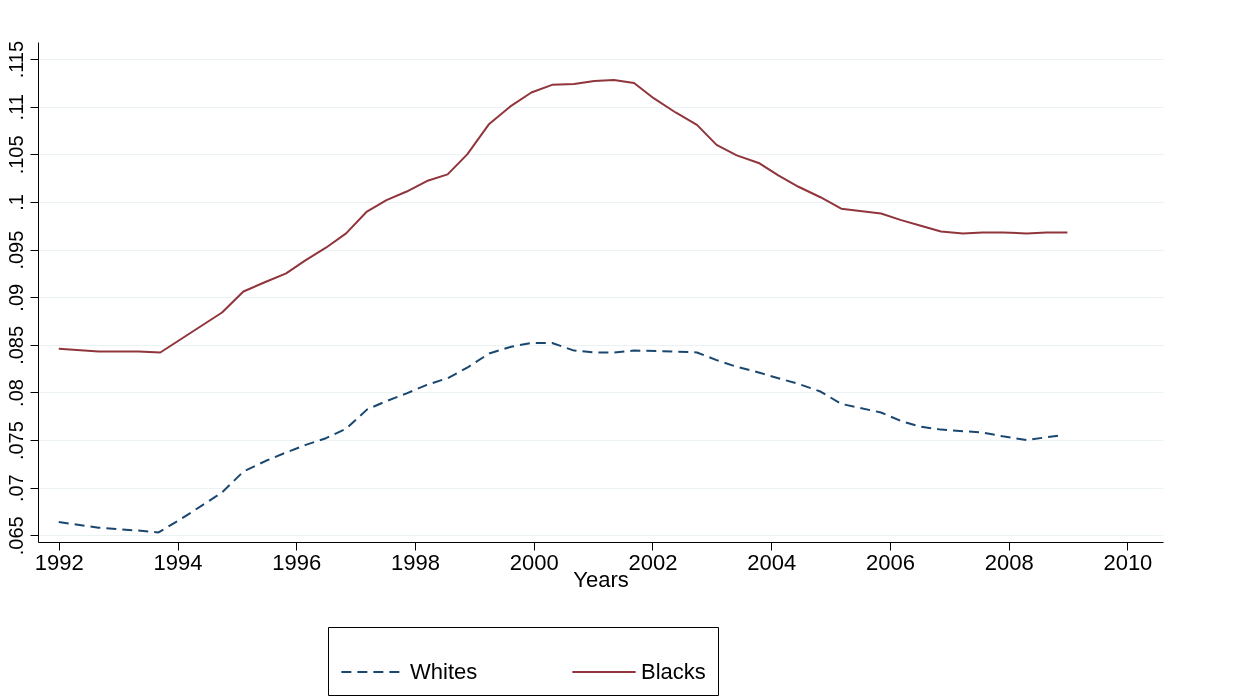 This screenshot has width=1255, height=696. Describe the element at coordinates (15, 107) in the screenshot. I see `y-tick-label: .11` at that location.